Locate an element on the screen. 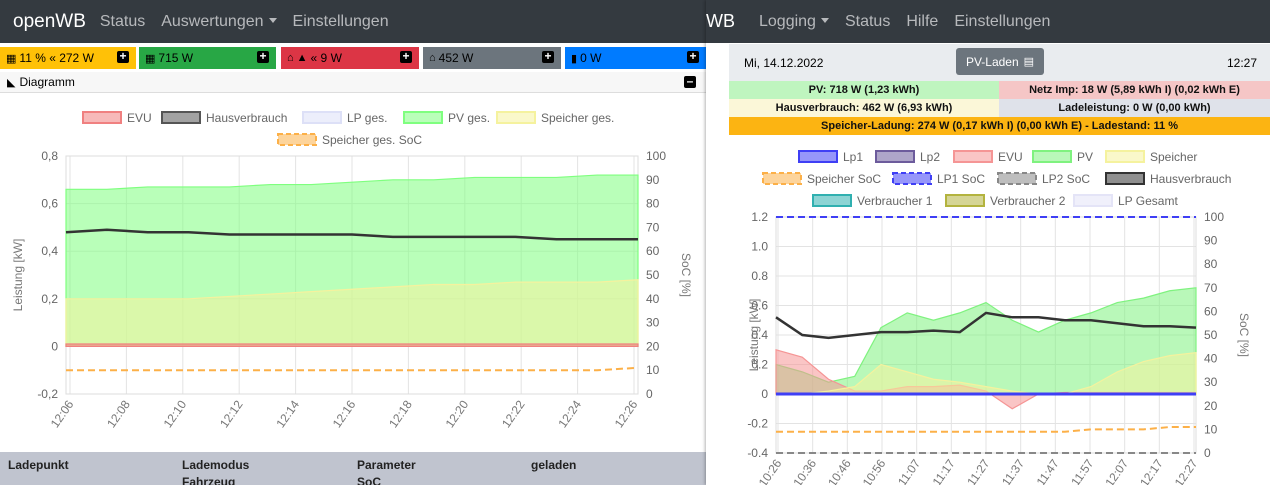 Image resolution: width=1270 pixels, height=485 pixels. legend-label-hausverbrauch: Hausverbrauch is located at coordinates (246, 118).